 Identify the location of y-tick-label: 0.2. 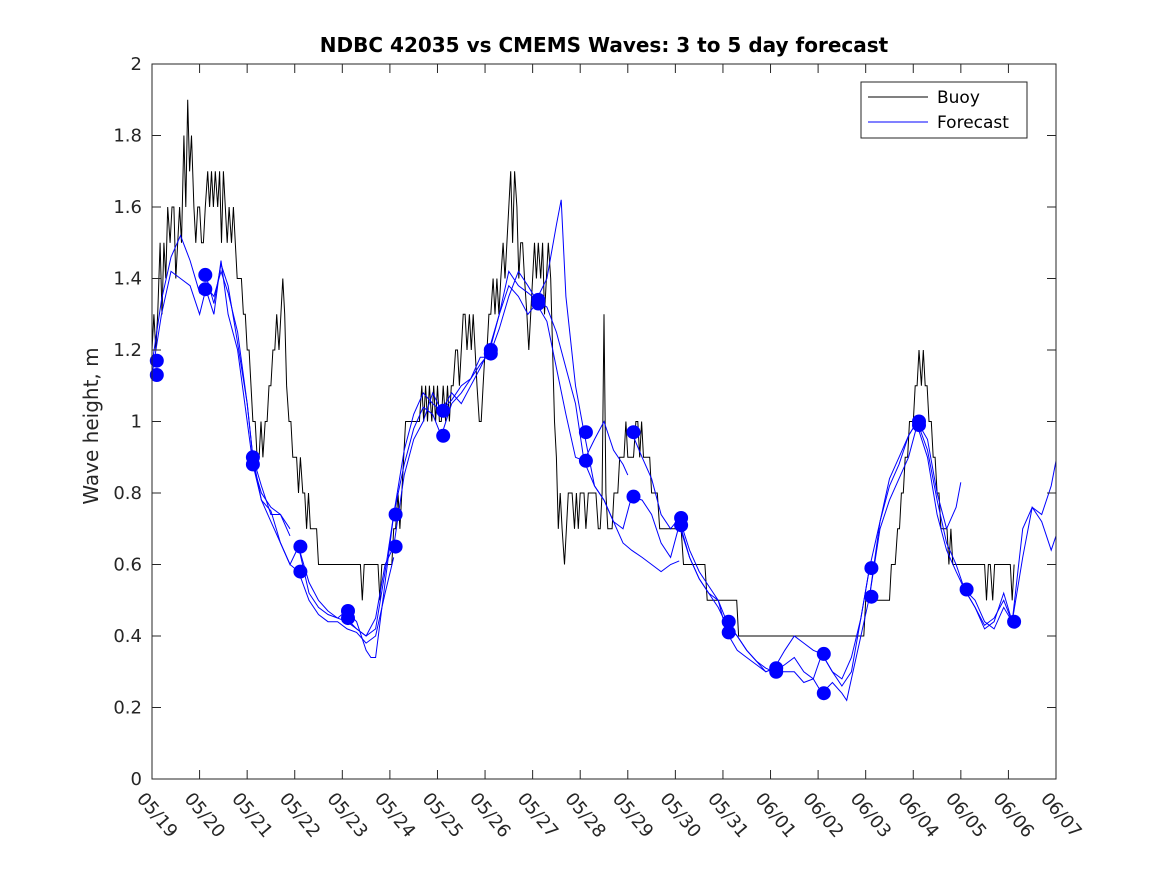
(127, 708).